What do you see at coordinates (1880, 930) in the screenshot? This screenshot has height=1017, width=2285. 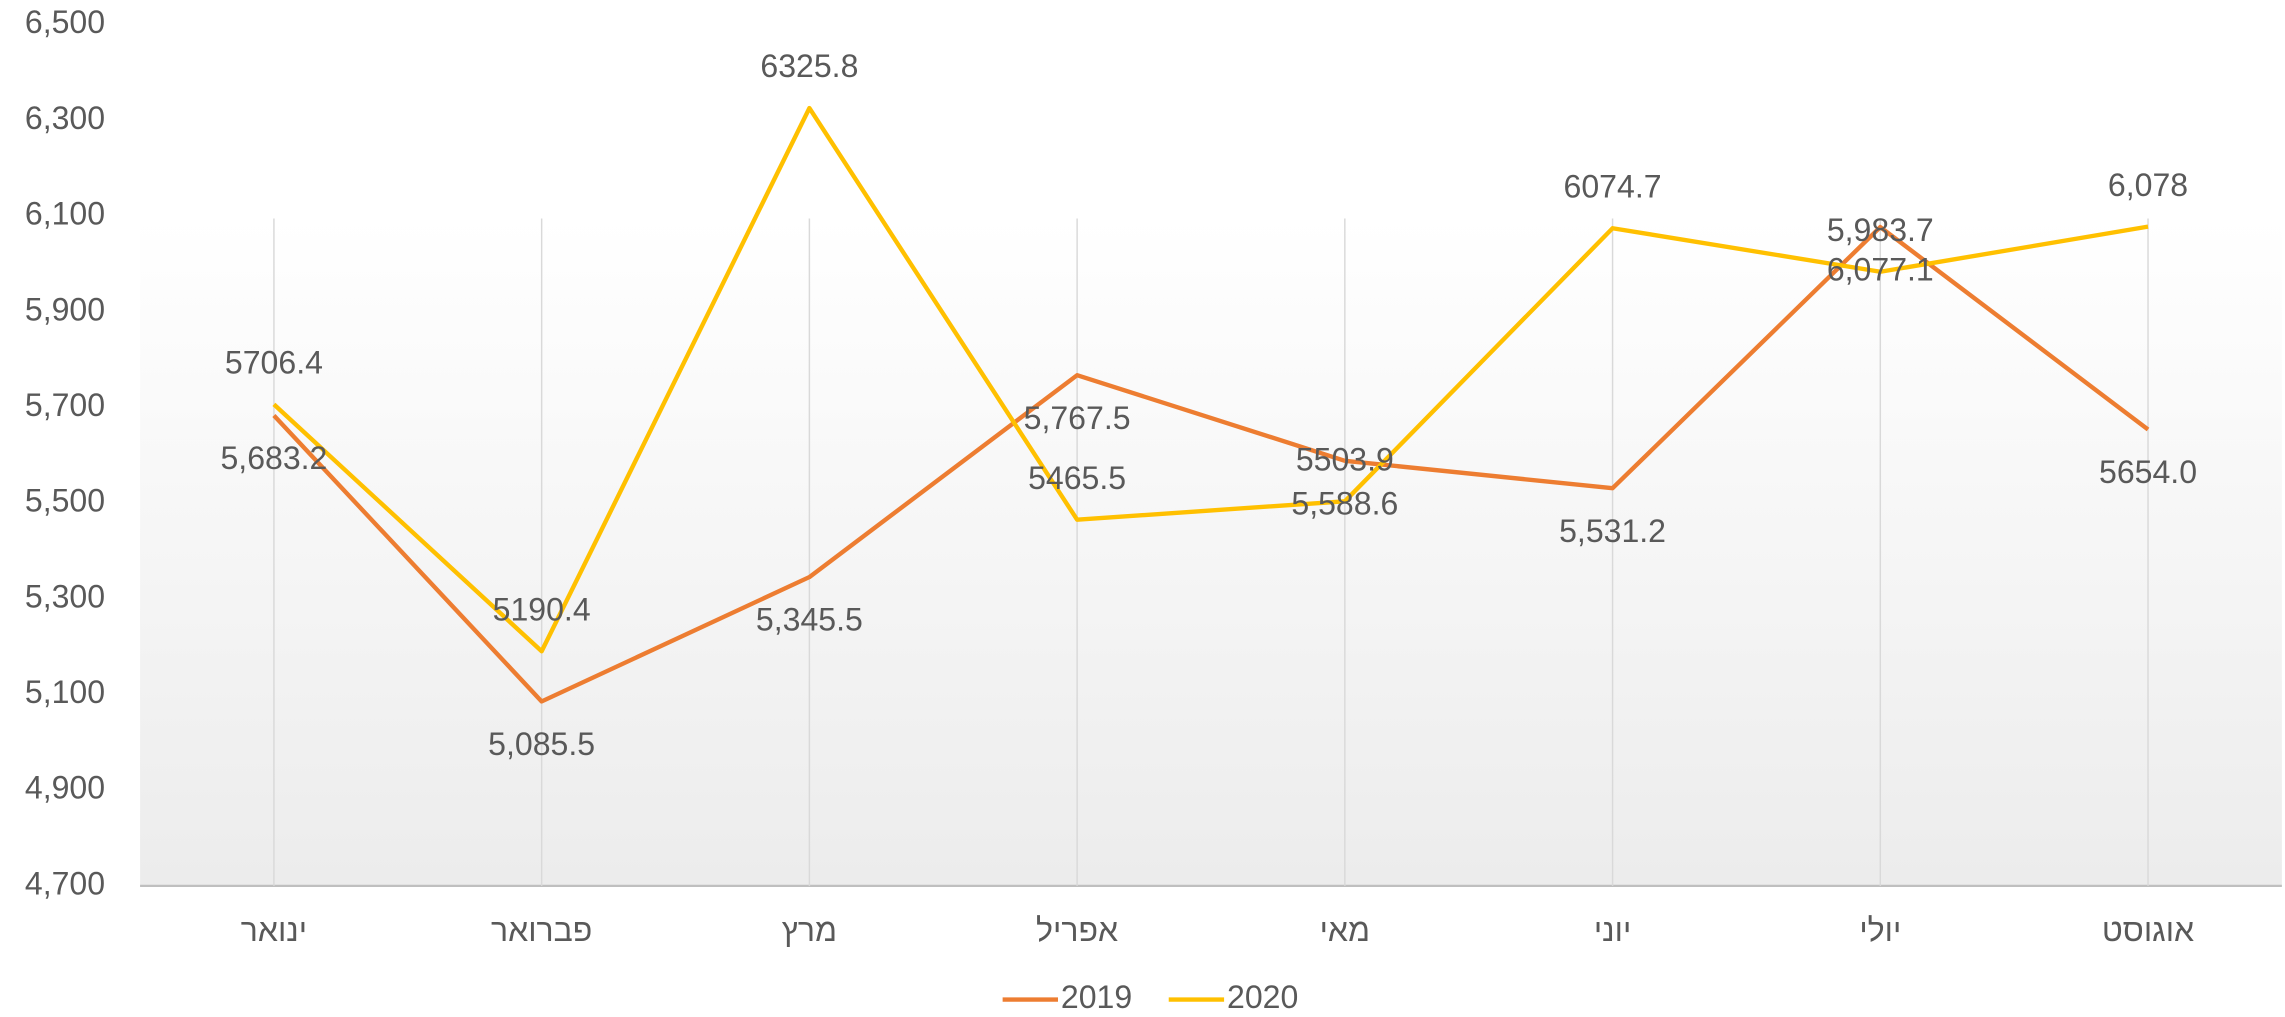 I see `x-tick-label: יולי` at bounding box center [1880, 930].